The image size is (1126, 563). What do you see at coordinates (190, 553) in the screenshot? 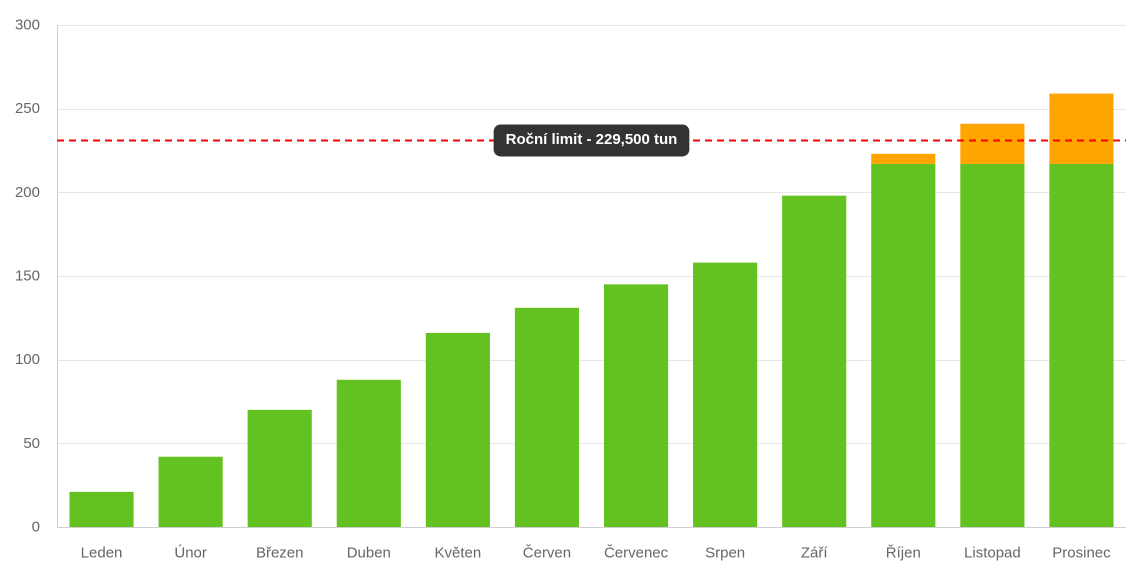
I see `x-tick-label: Únor` at bounding box center [190, 553].